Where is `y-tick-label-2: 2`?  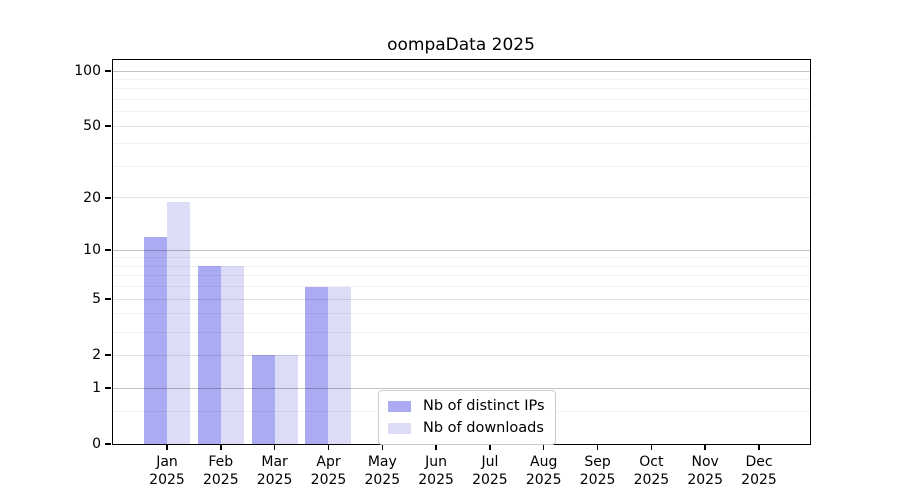 y-tick-label-2: 2 is located at coordinates (96, 355).